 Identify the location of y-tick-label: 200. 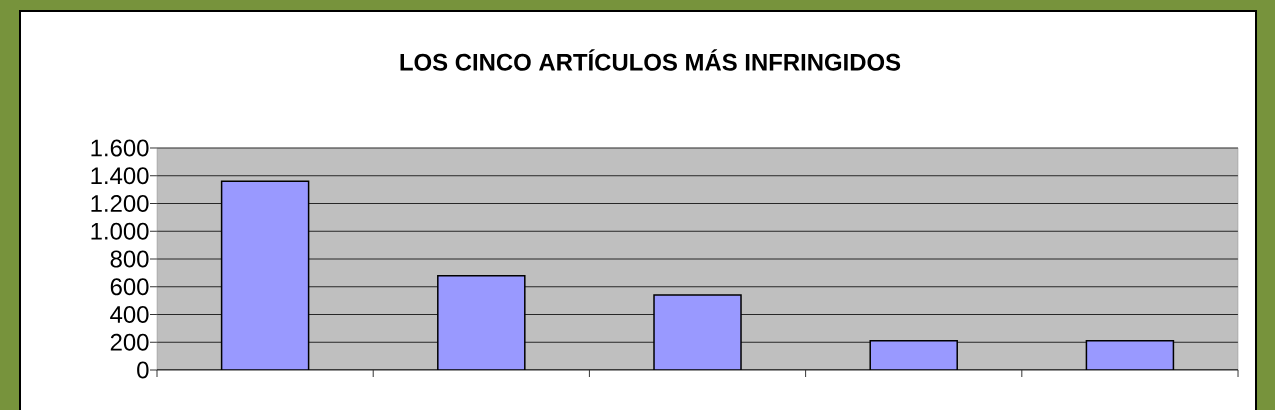
(129, 342).